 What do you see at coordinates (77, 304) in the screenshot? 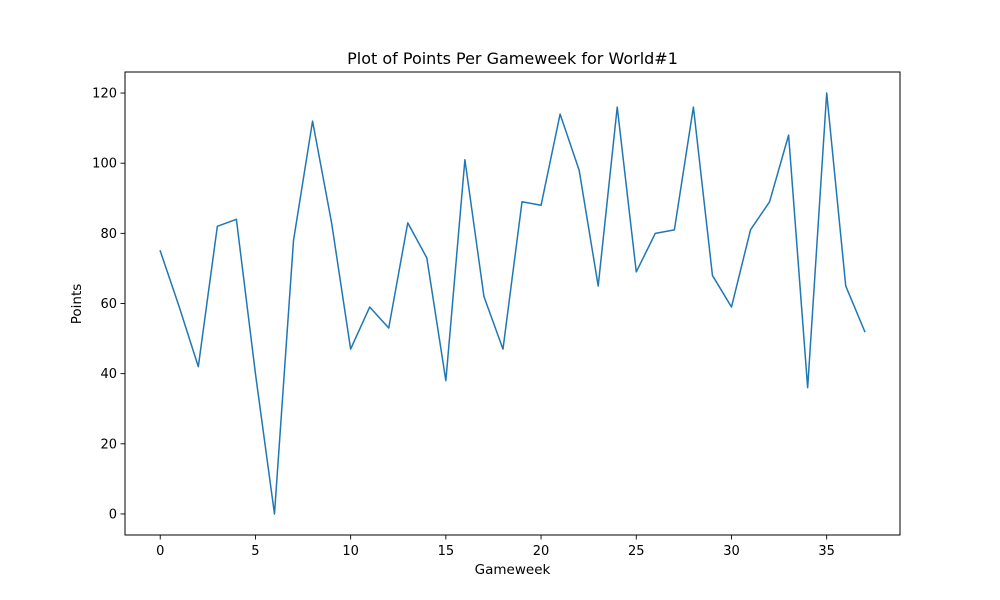
I see `y-axis-label: Points` at bounding box center [77, 304].